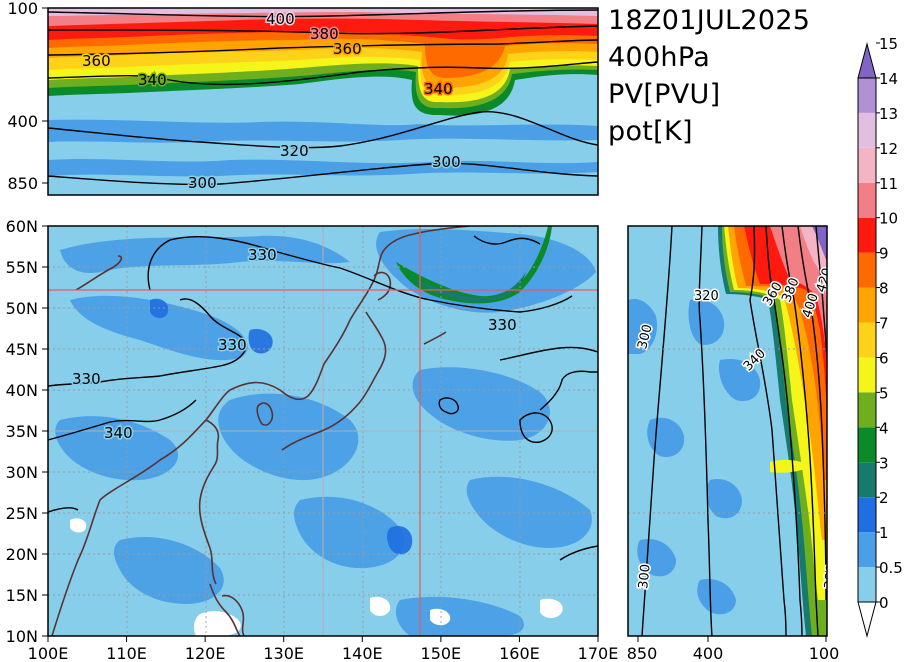 Image resolution: width=905 pixels, height=662 pixels. Describe the element at coordinates (362, 653) in the screenshot. I see `map-lon-tick-label: 140E` at that location.